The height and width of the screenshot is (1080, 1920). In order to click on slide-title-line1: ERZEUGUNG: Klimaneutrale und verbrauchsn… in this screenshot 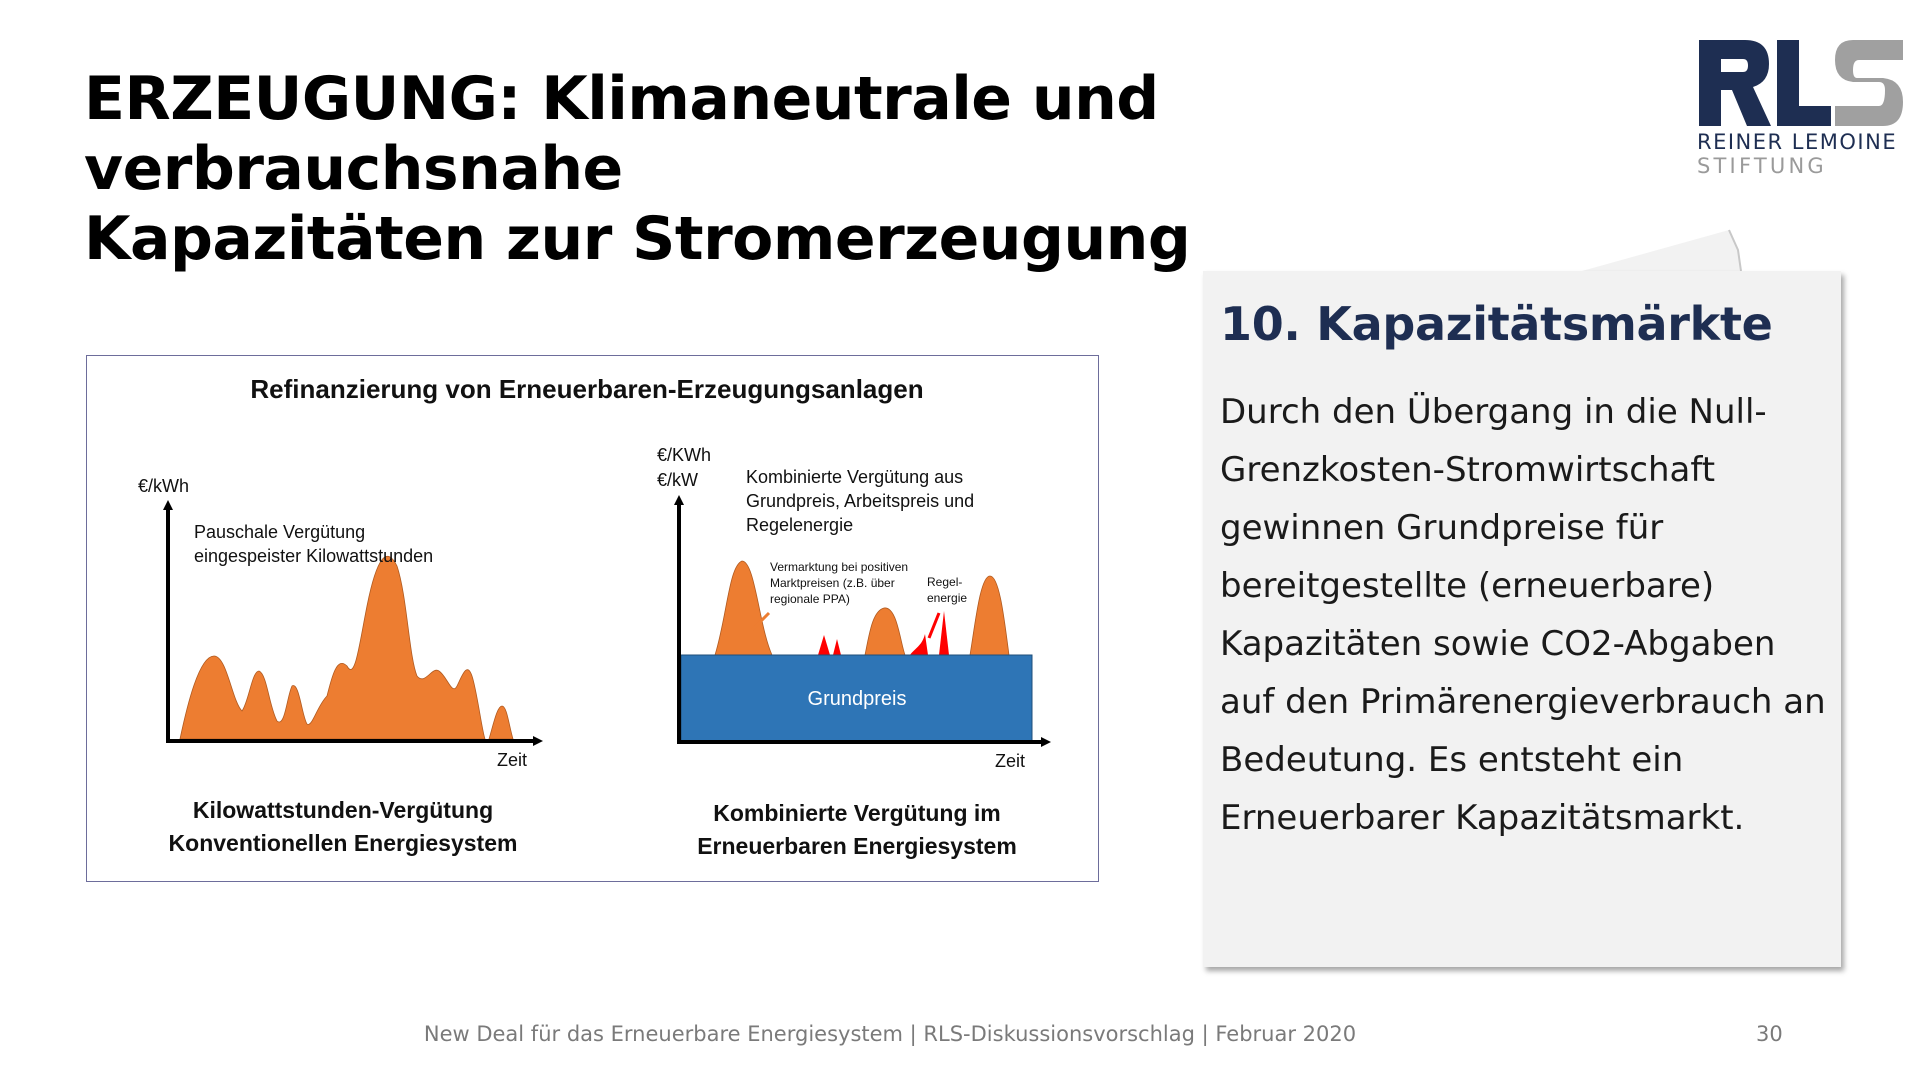, I will do `click(621, 134)`.